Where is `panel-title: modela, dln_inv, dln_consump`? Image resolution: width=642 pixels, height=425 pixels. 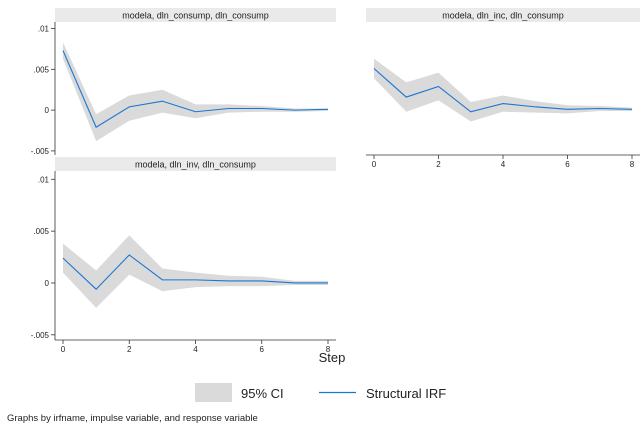 panel-title: modela, dln_inv, dln_consump is located at coordinates (195, 165).